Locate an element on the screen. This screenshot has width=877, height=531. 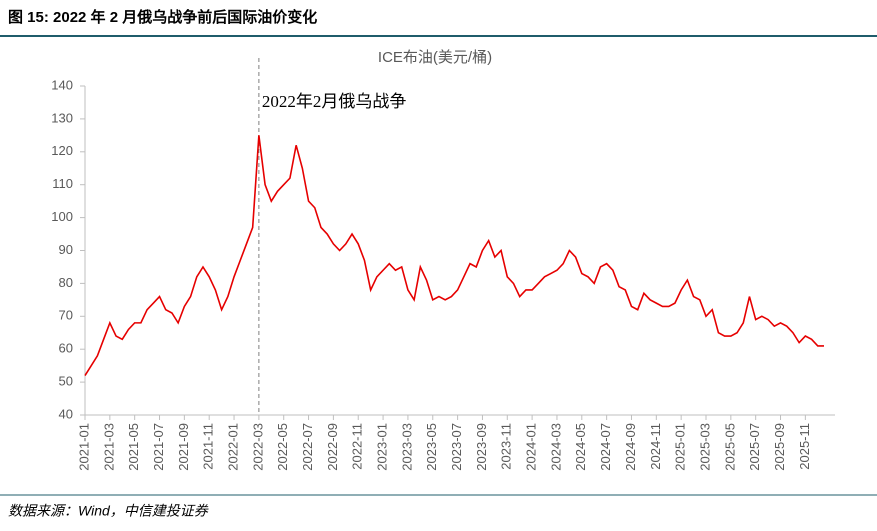
x-tick-label: 2022-07 is located at coordinates (307, 447).